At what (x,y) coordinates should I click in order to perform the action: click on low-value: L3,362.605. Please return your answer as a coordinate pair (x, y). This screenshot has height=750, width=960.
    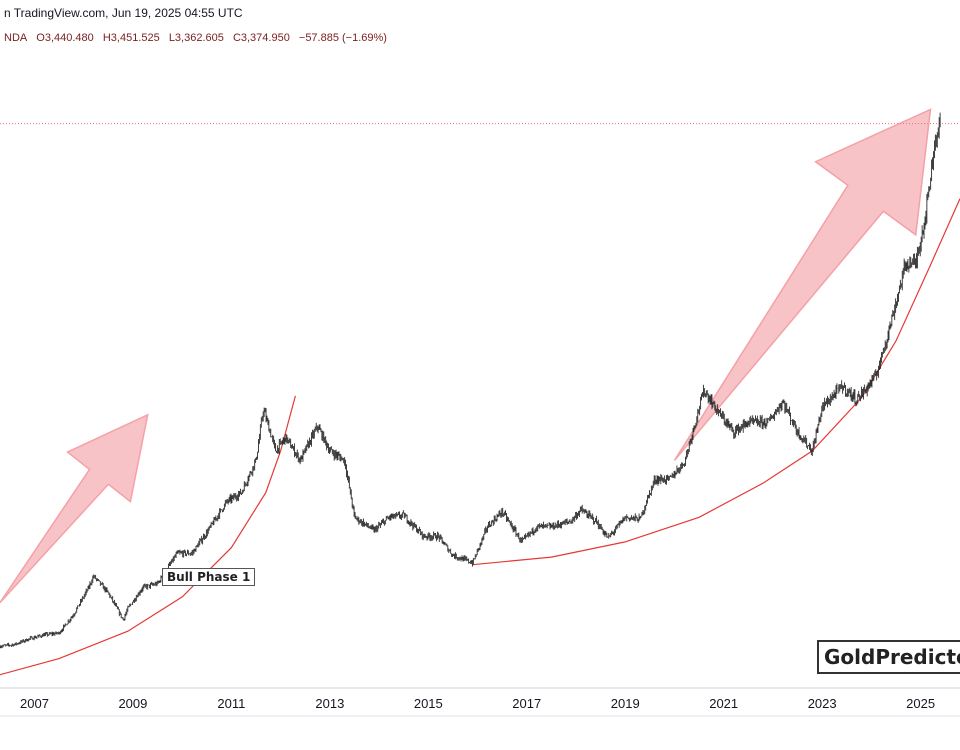
    Looking at the image, I should click on (196, 38).